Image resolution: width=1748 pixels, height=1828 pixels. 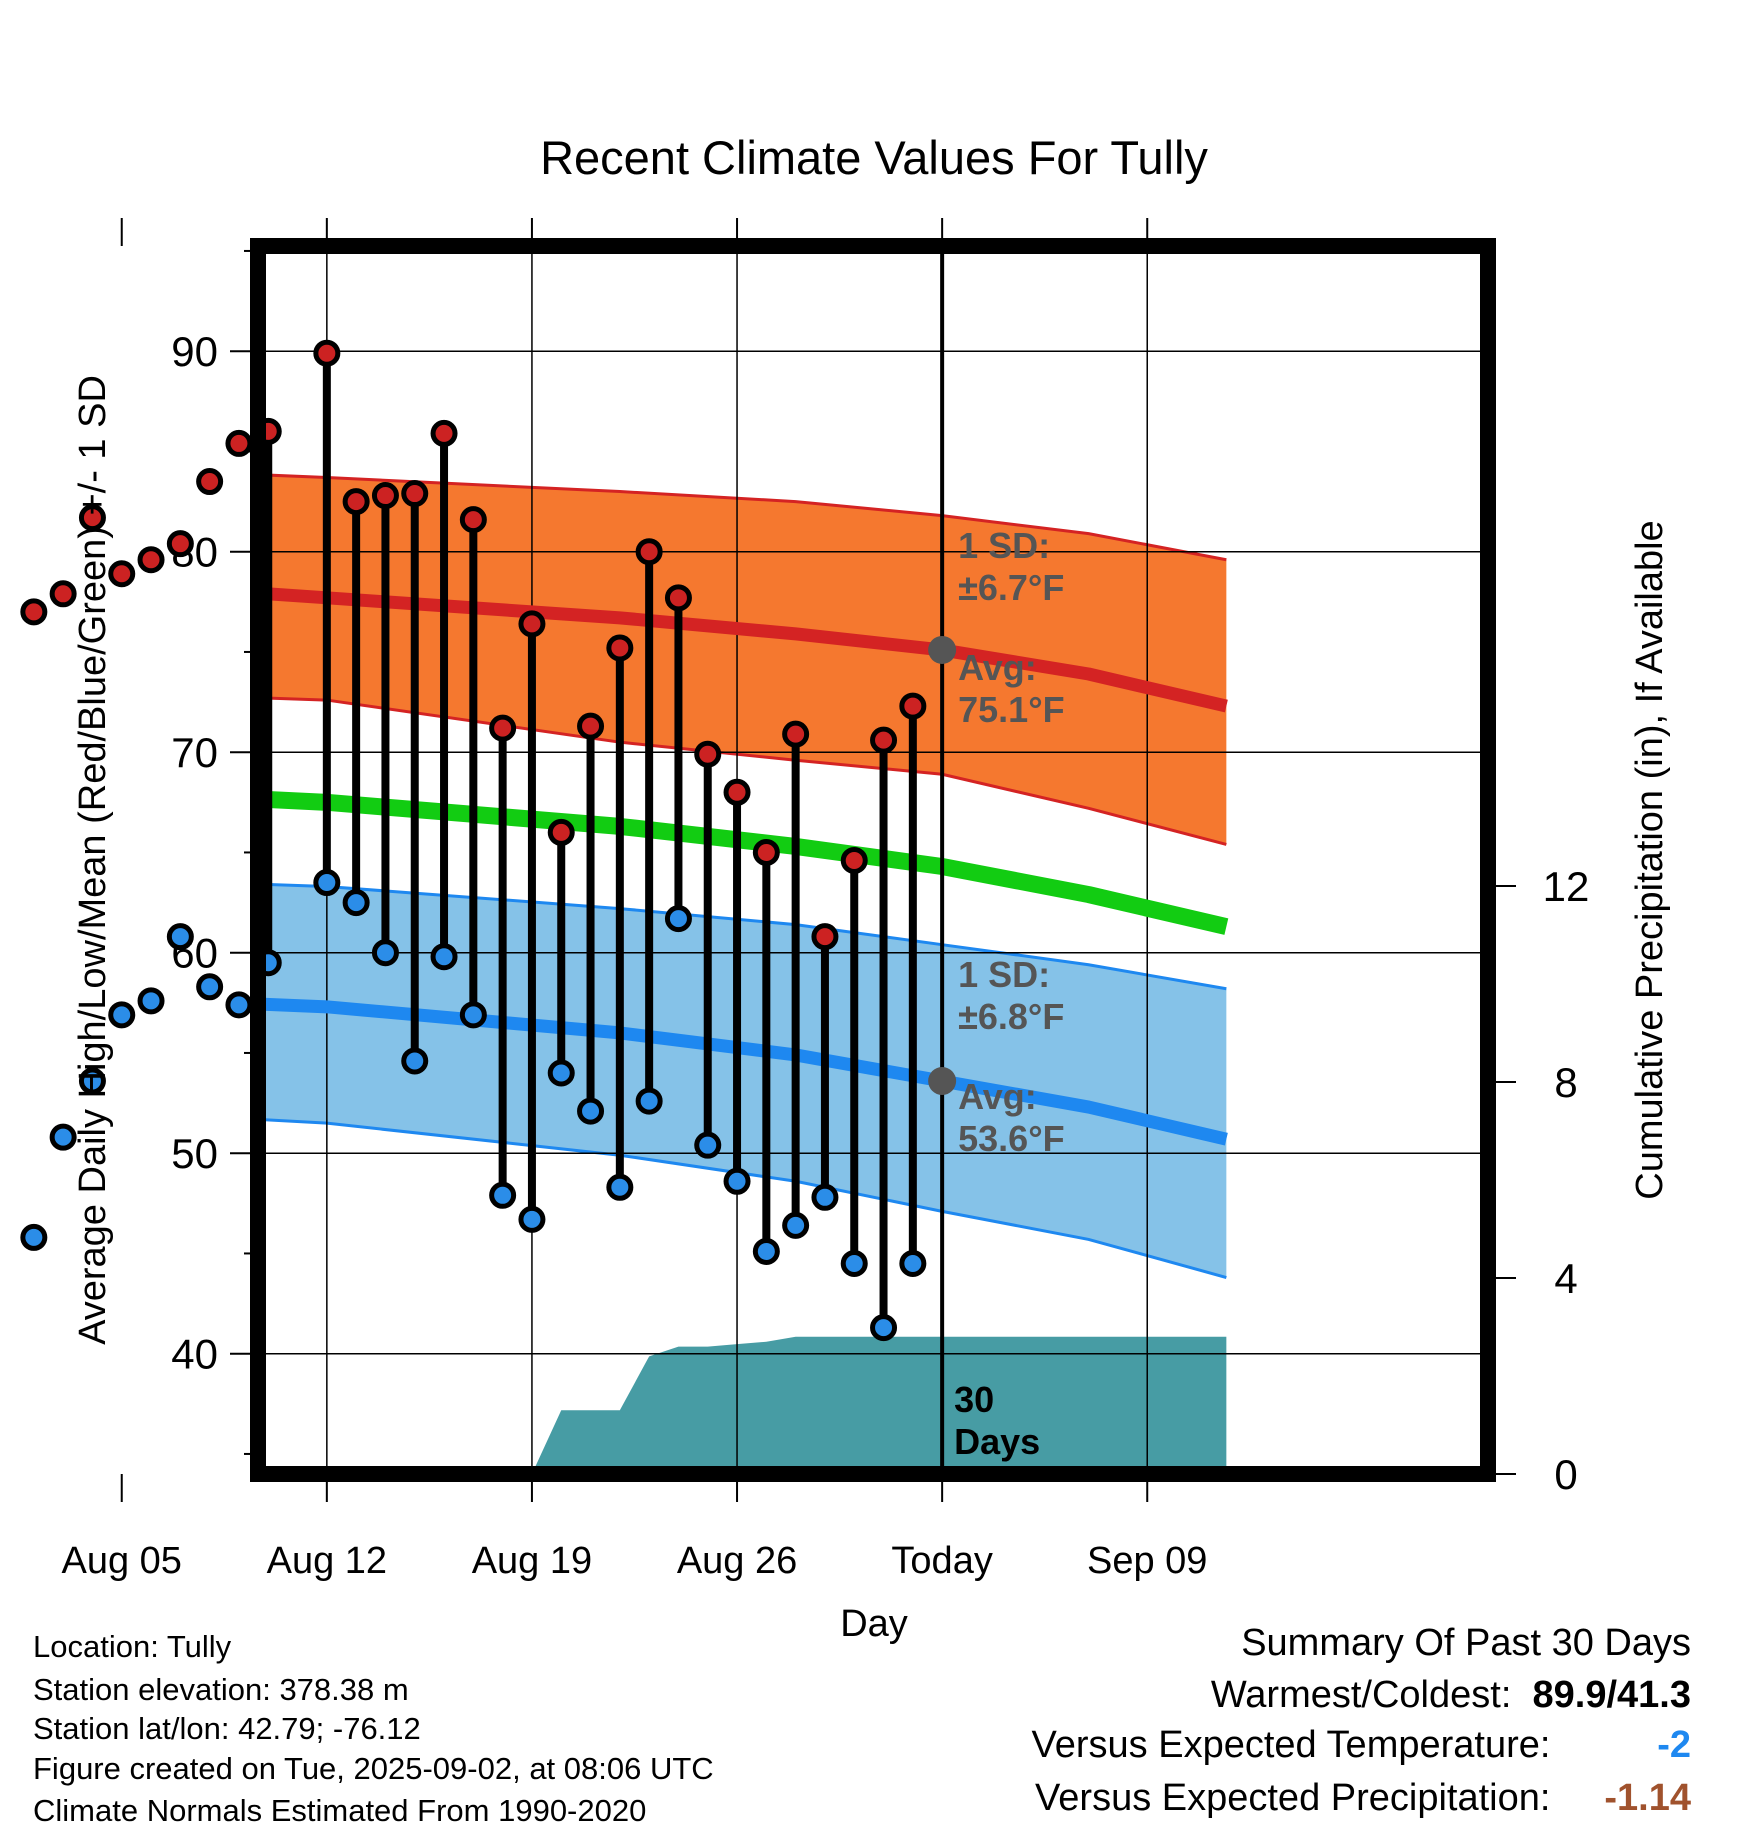 I want to click on temp-label: Versus Expected Temperature:, so click(x=1291, y=1745).